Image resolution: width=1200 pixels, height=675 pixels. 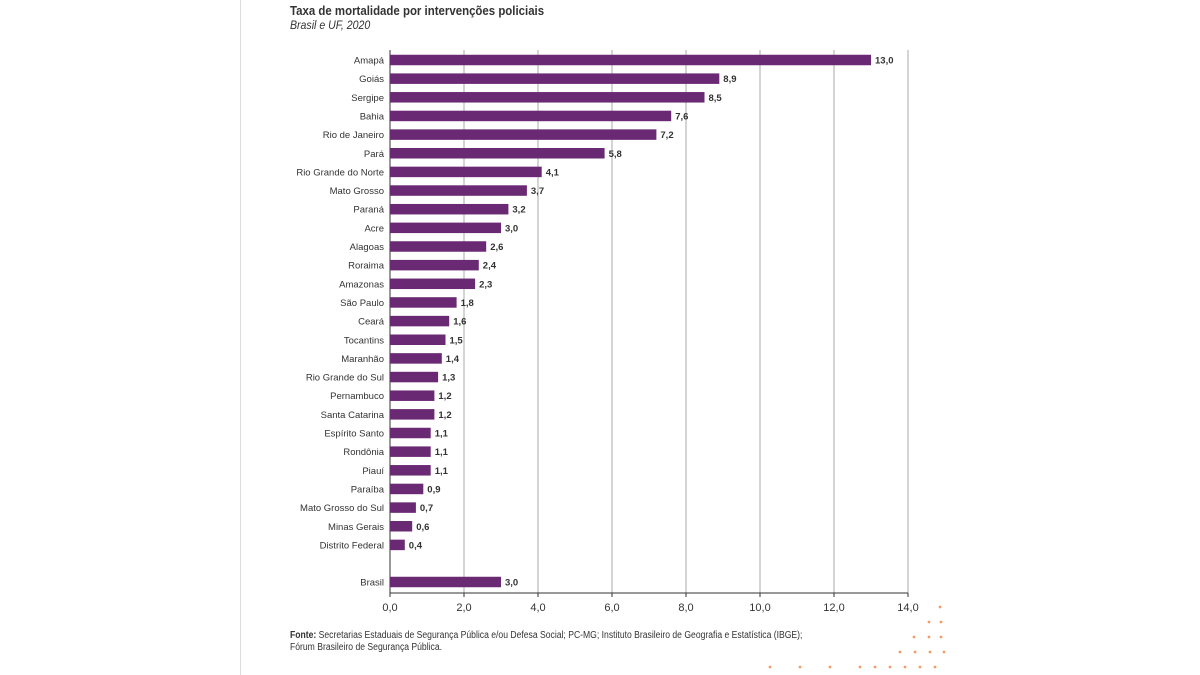 I want to click on data-label: 7,6, so click(x=681, y=116).